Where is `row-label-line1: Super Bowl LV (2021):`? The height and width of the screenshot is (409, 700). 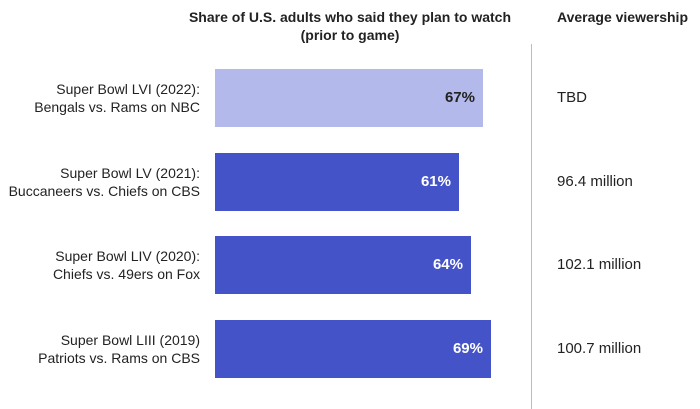
row-label-line1: Super Bowl LV (2021): is located at coordinates (130, 173).